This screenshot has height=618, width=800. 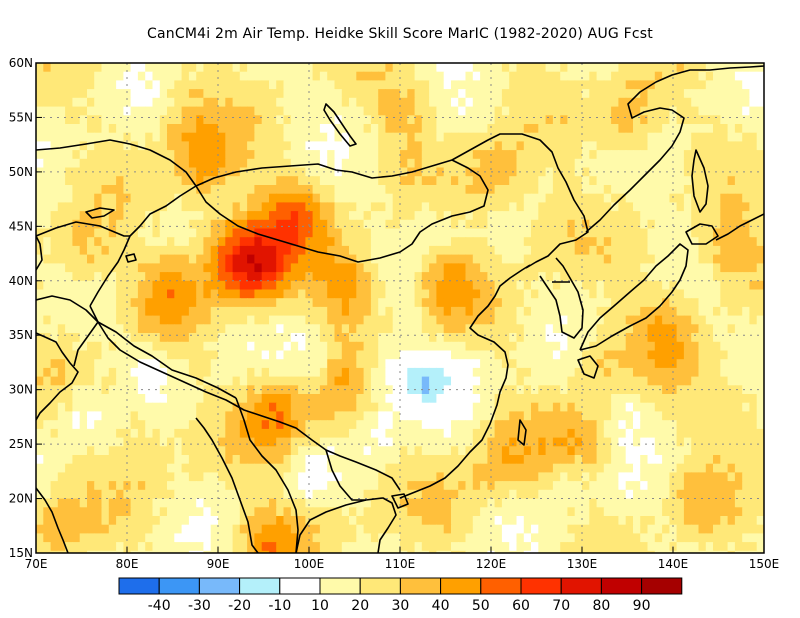 What do you see at coordinates (491, 564) in the screenshot?
I see `x-tick-label: 120E` at bounding box center [491, 564].